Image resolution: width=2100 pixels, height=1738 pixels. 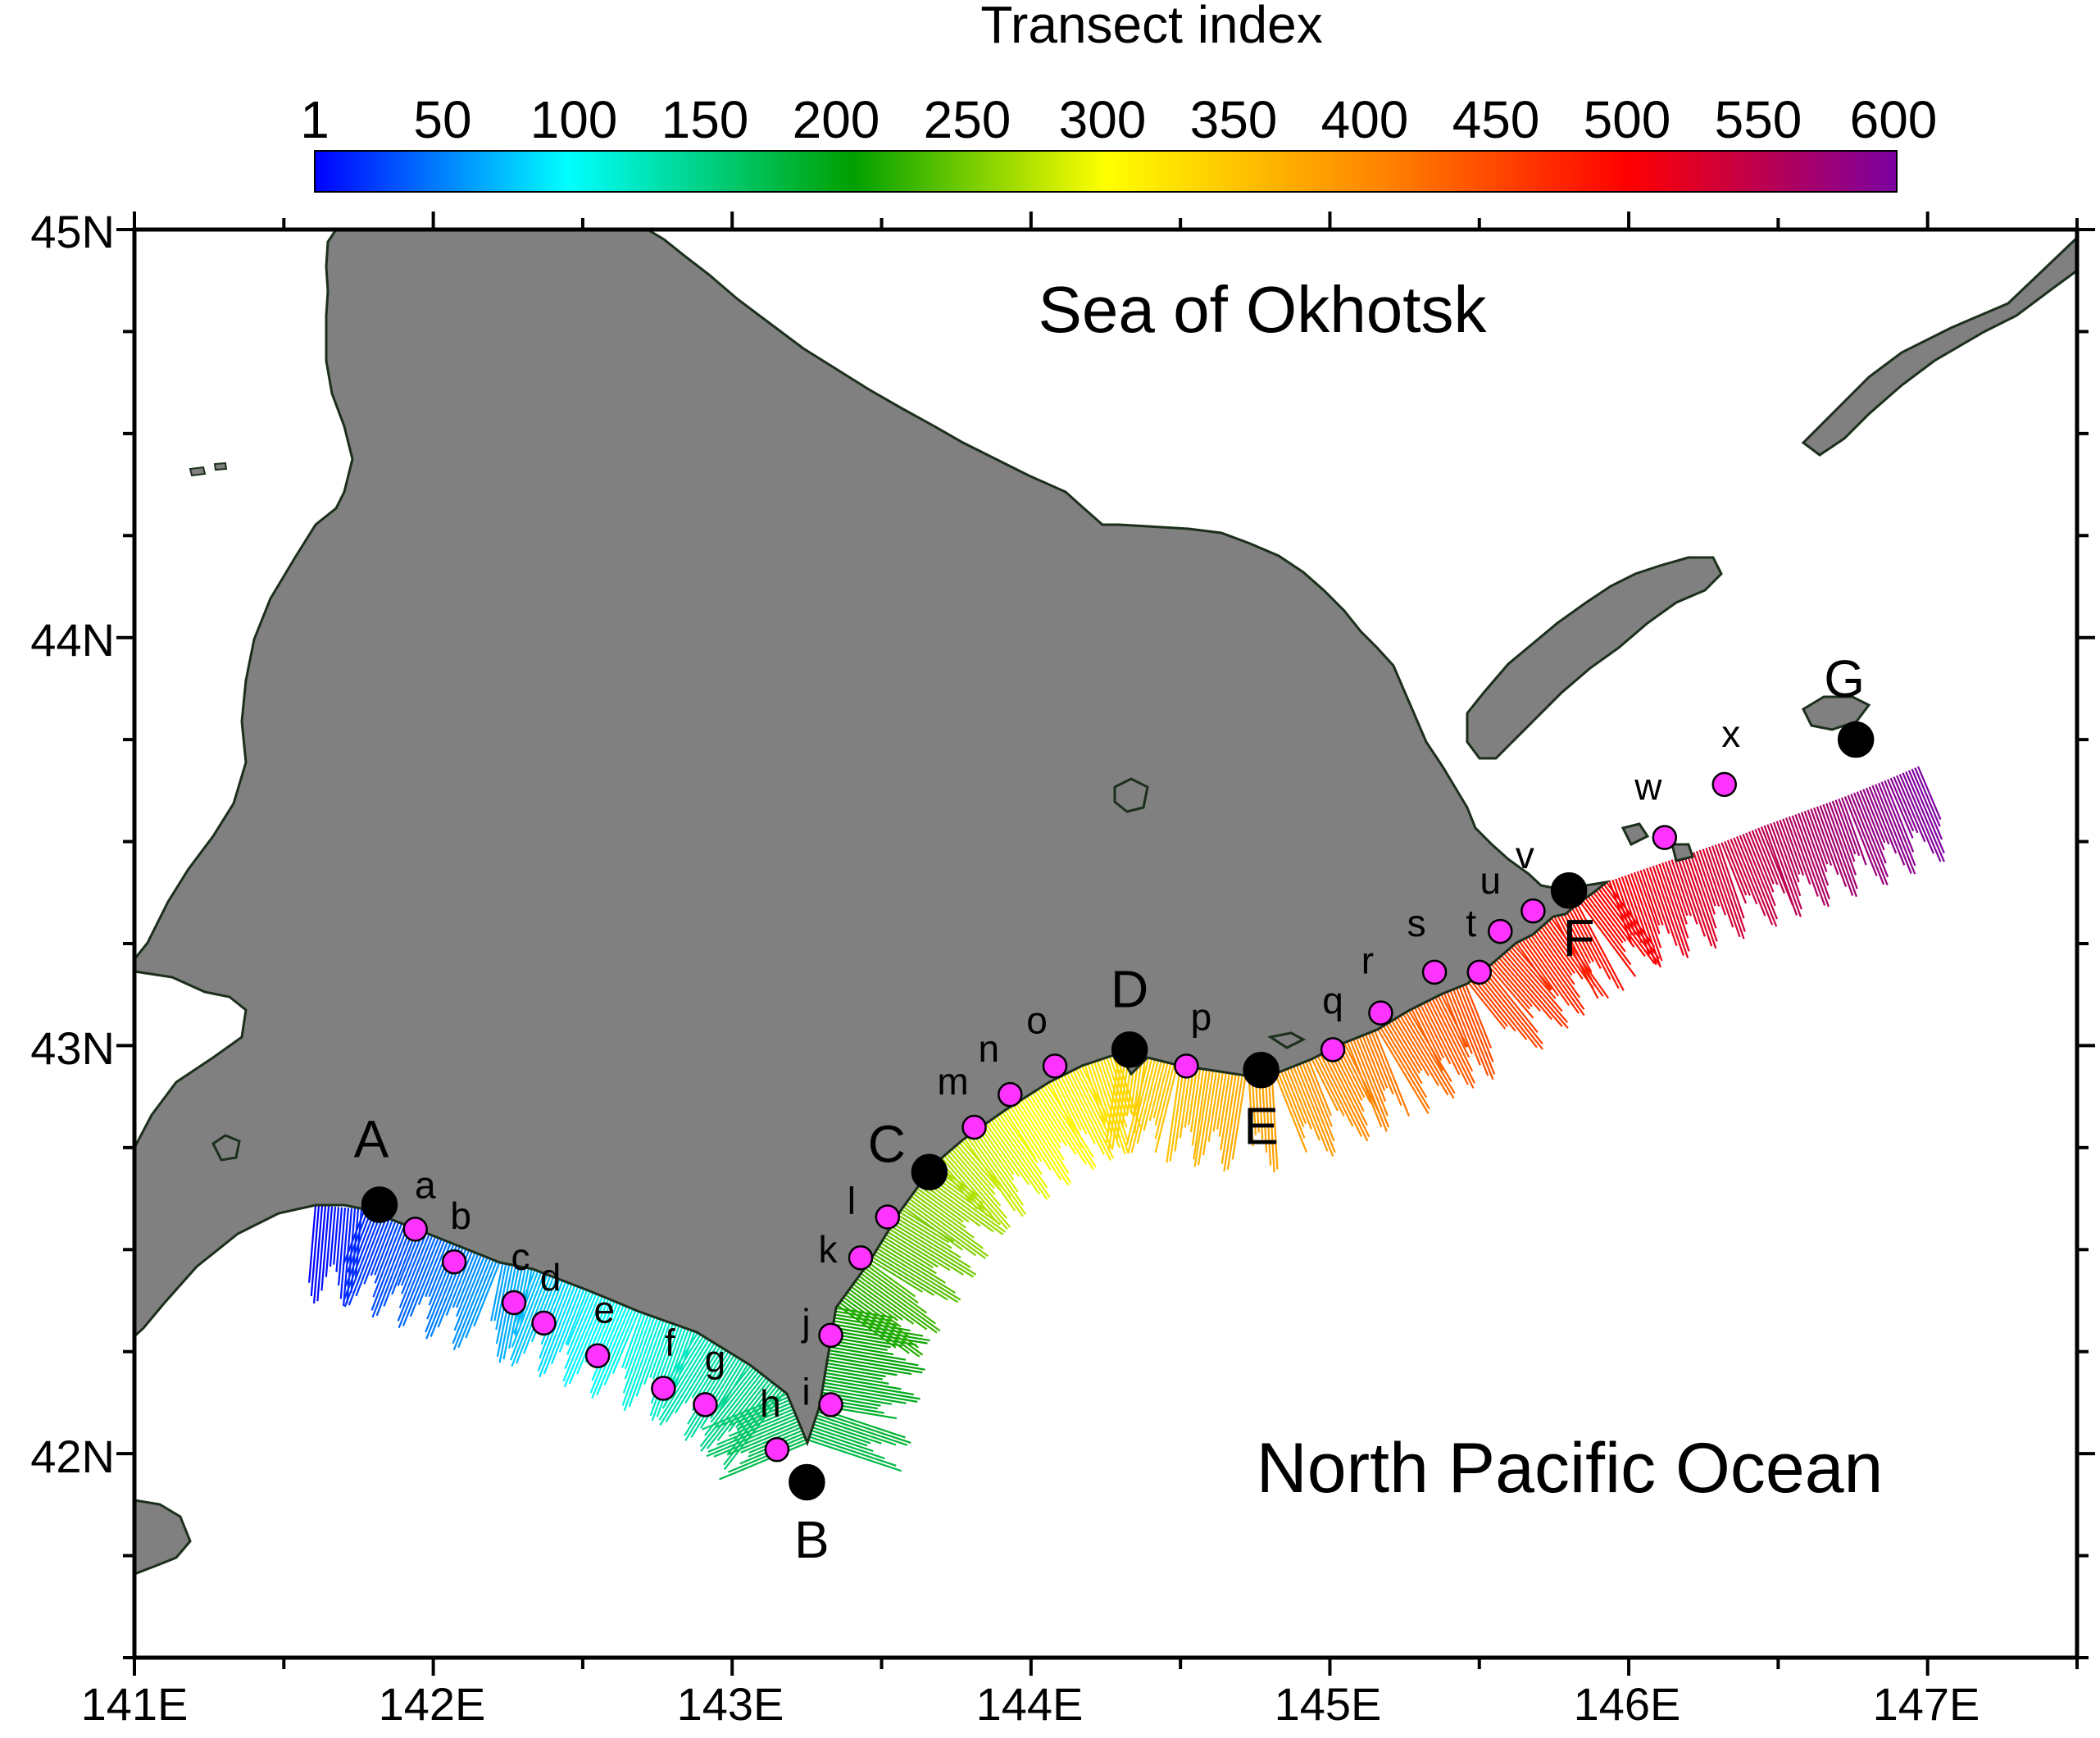 What do you see at coordinates (1367, 961) in the screenshot?
I see `minor-site-label: r` at bounding box center [1367, 961].